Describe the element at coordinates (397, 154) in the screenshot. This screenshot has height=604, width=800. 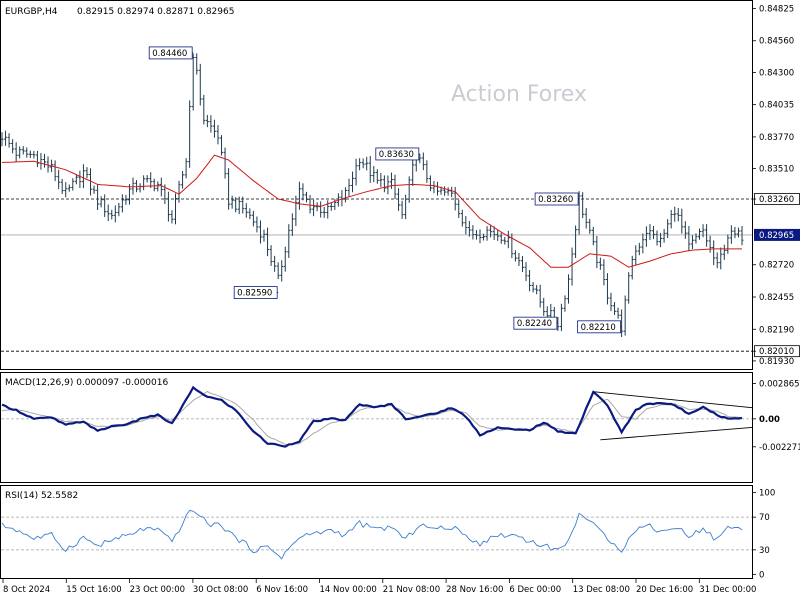
I see `price-callout: 0.83630` at that location.